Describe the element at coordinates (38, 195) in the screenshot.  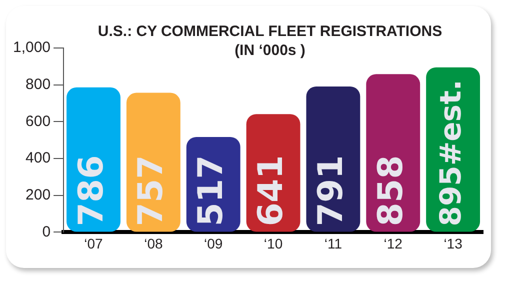
I see `y-tick-label: 200` at that location.